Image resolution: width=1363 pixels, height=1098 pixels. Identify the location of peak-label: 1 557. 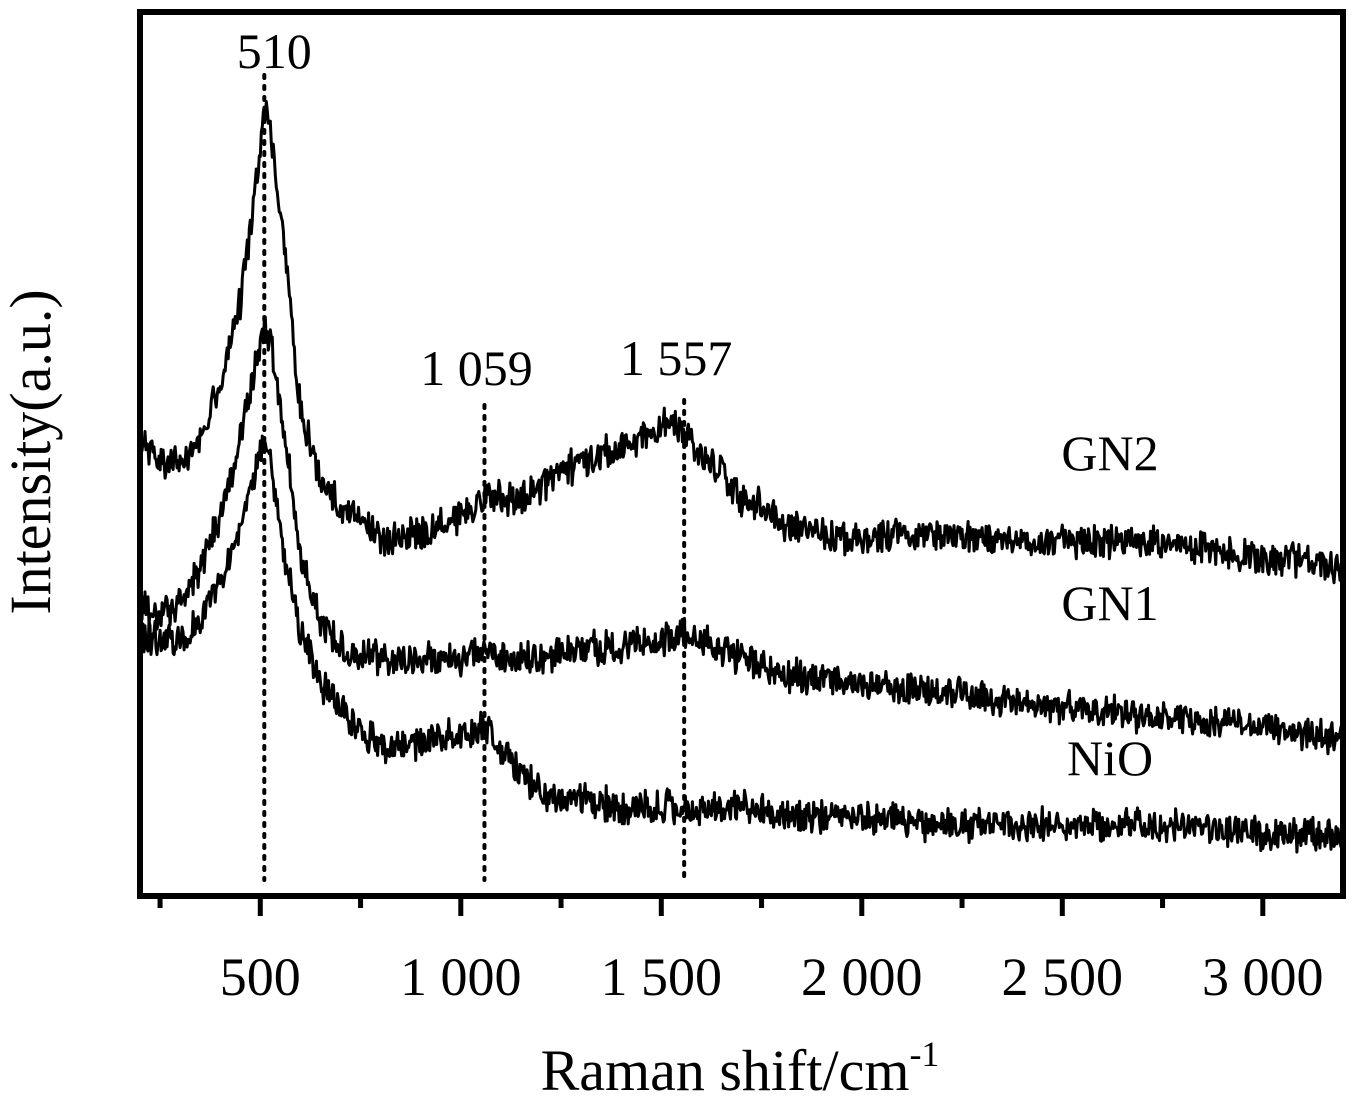
(676, 358).